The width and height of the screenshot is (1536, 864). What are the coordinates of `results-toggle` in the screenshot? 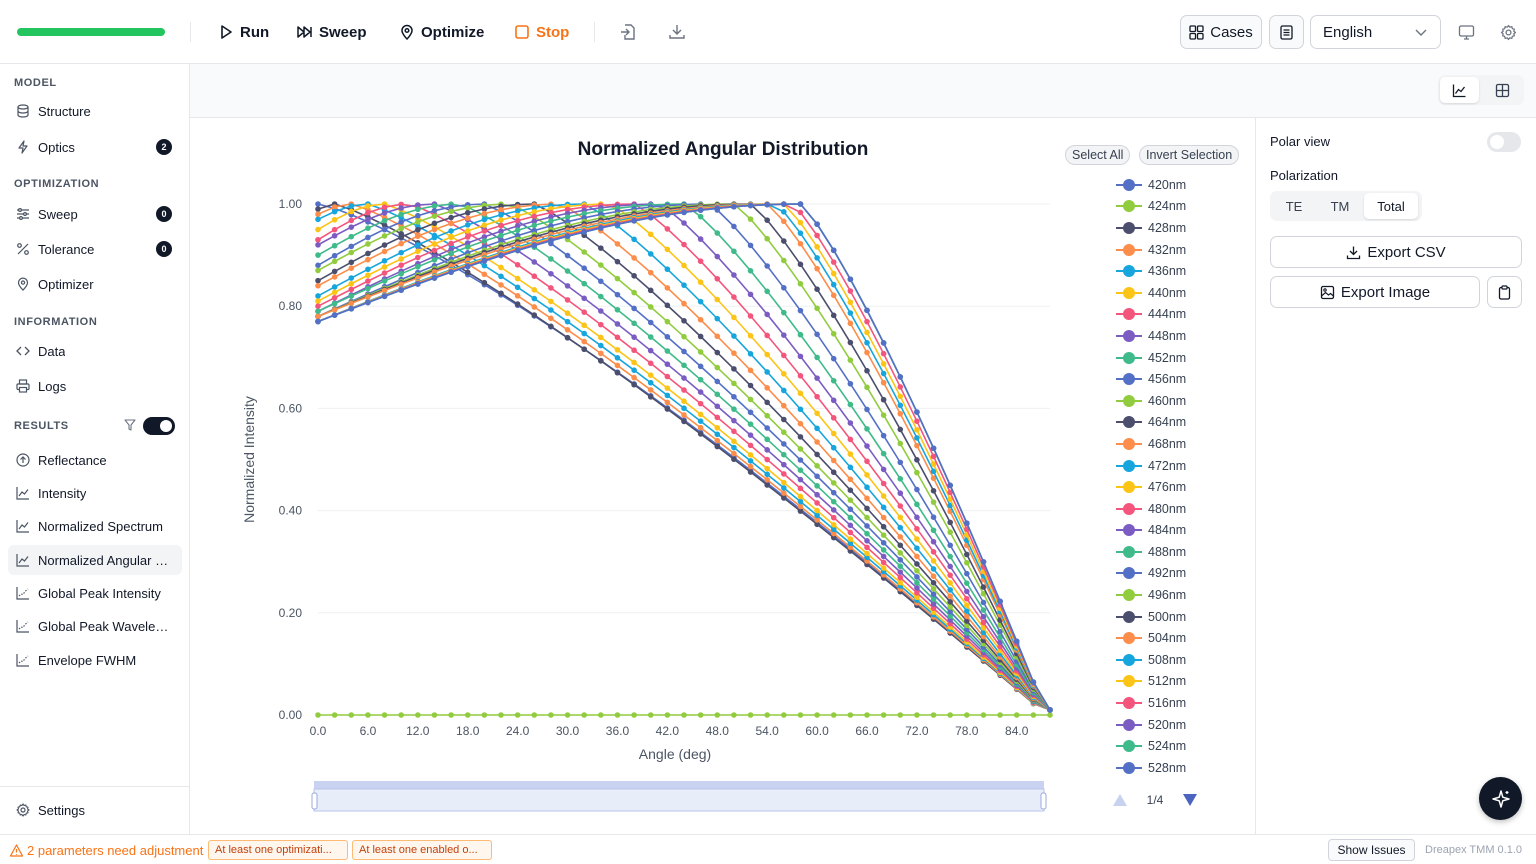 It's located at (159, 426).